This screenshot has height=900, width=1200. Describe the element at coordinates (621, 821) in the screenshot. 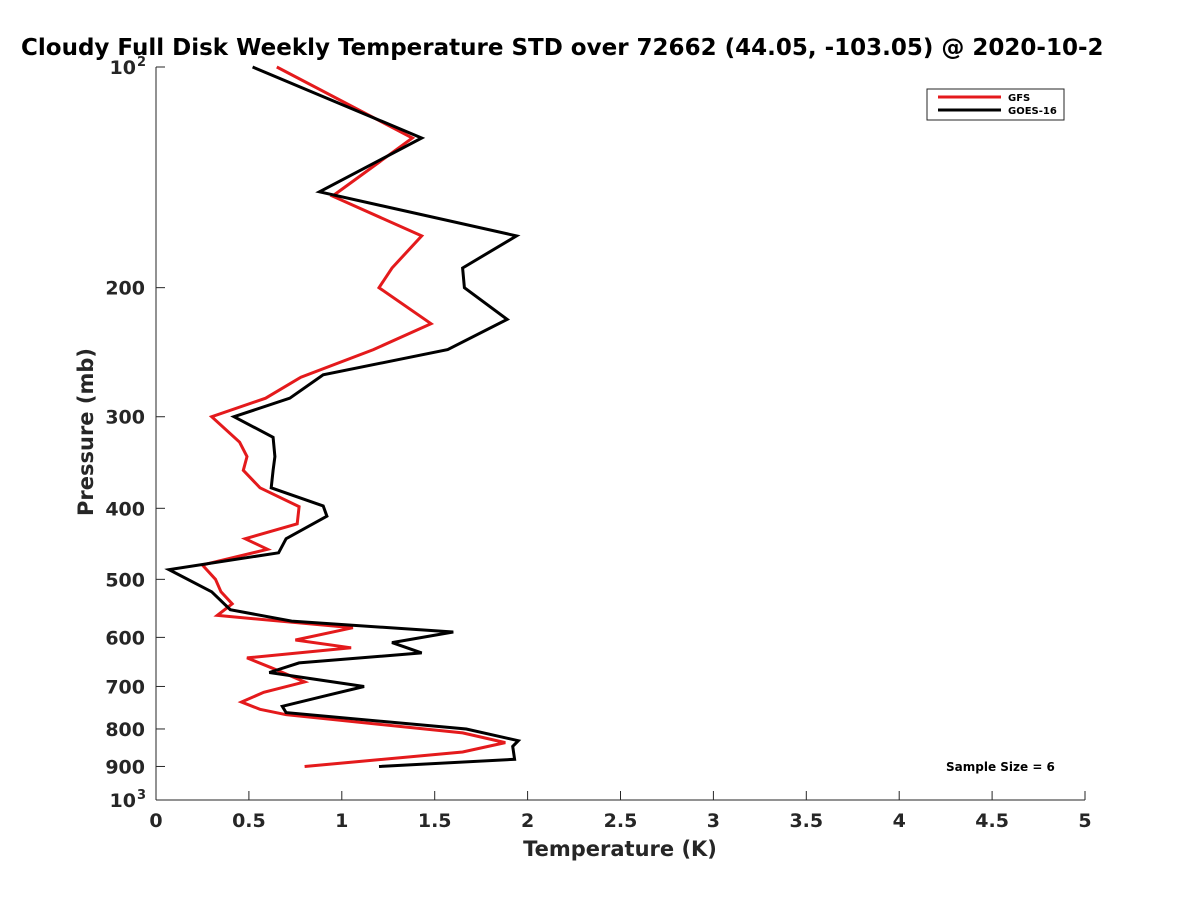

I see `x-tick-label: 2.5` at that location.